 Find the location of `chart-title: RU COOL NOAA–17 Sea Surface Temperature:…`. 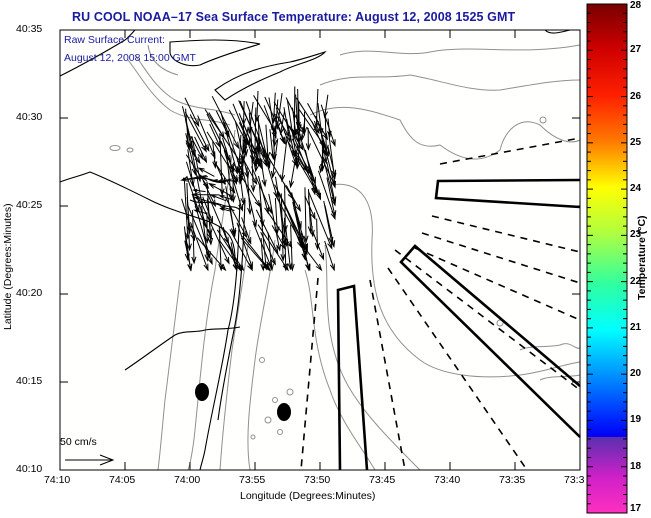

chart-title: RU COOL NOAA–17 Sea Surface Temperature:… is located at coordinates (294, 17).